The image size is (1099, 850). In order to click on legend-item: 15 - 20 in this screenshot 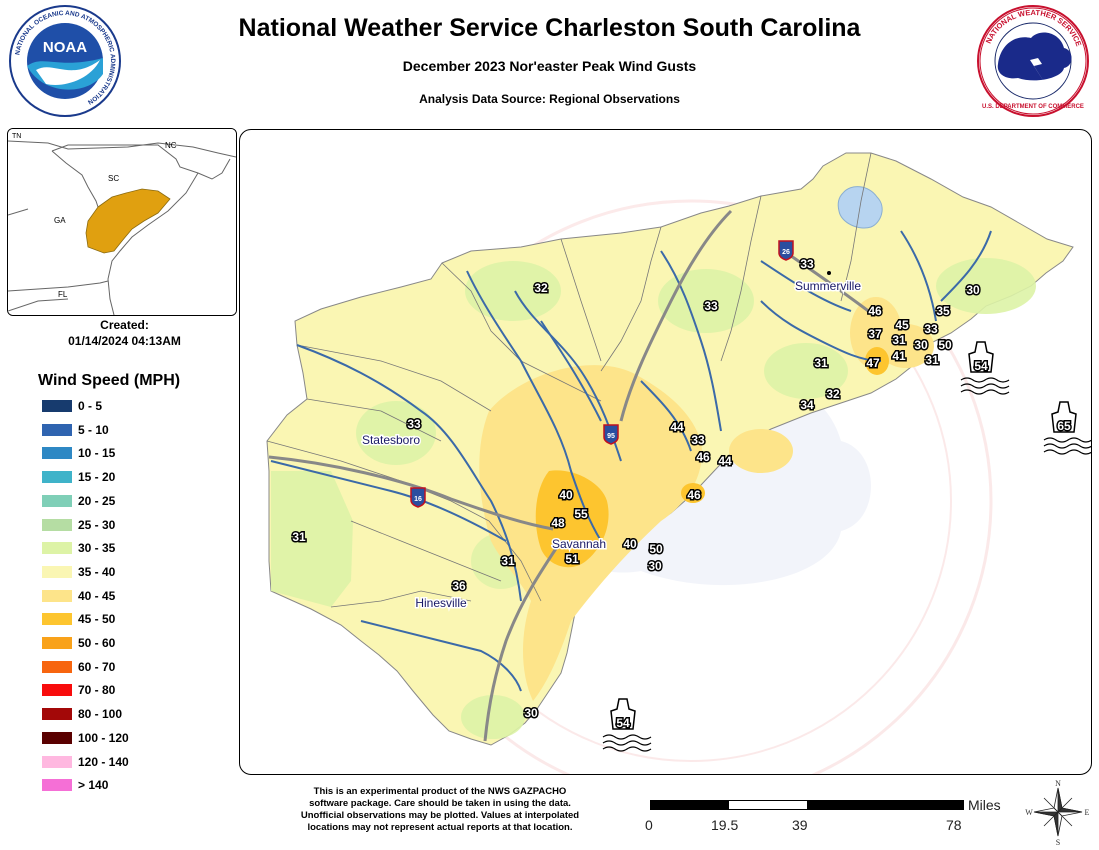, I will do `click(78, 477)`.